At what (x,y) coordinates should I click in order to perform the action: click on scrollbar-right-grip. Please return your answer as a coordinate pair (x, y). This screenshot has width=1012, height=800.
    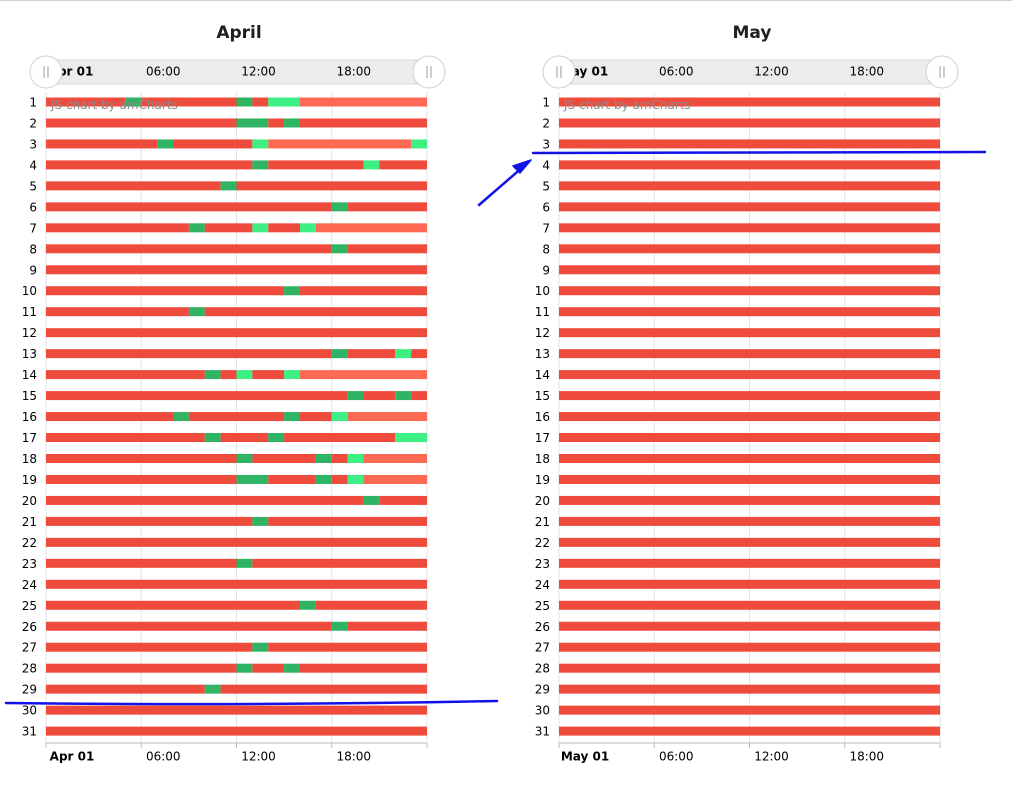
    Looking at the image, I should click on (429, 72).